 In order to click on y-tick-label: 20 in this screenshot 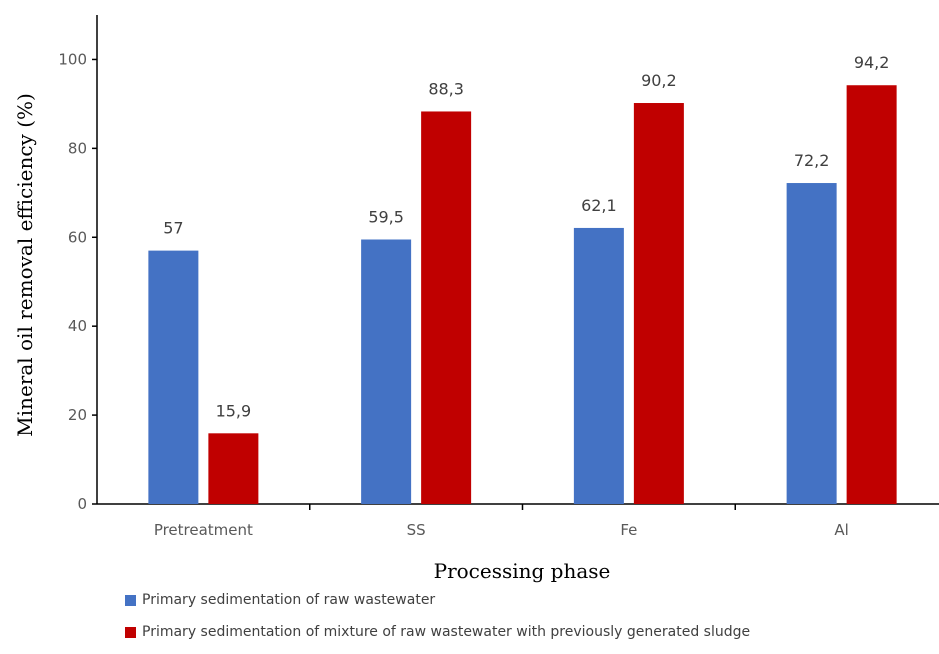, I will do `click(77, 415)`.